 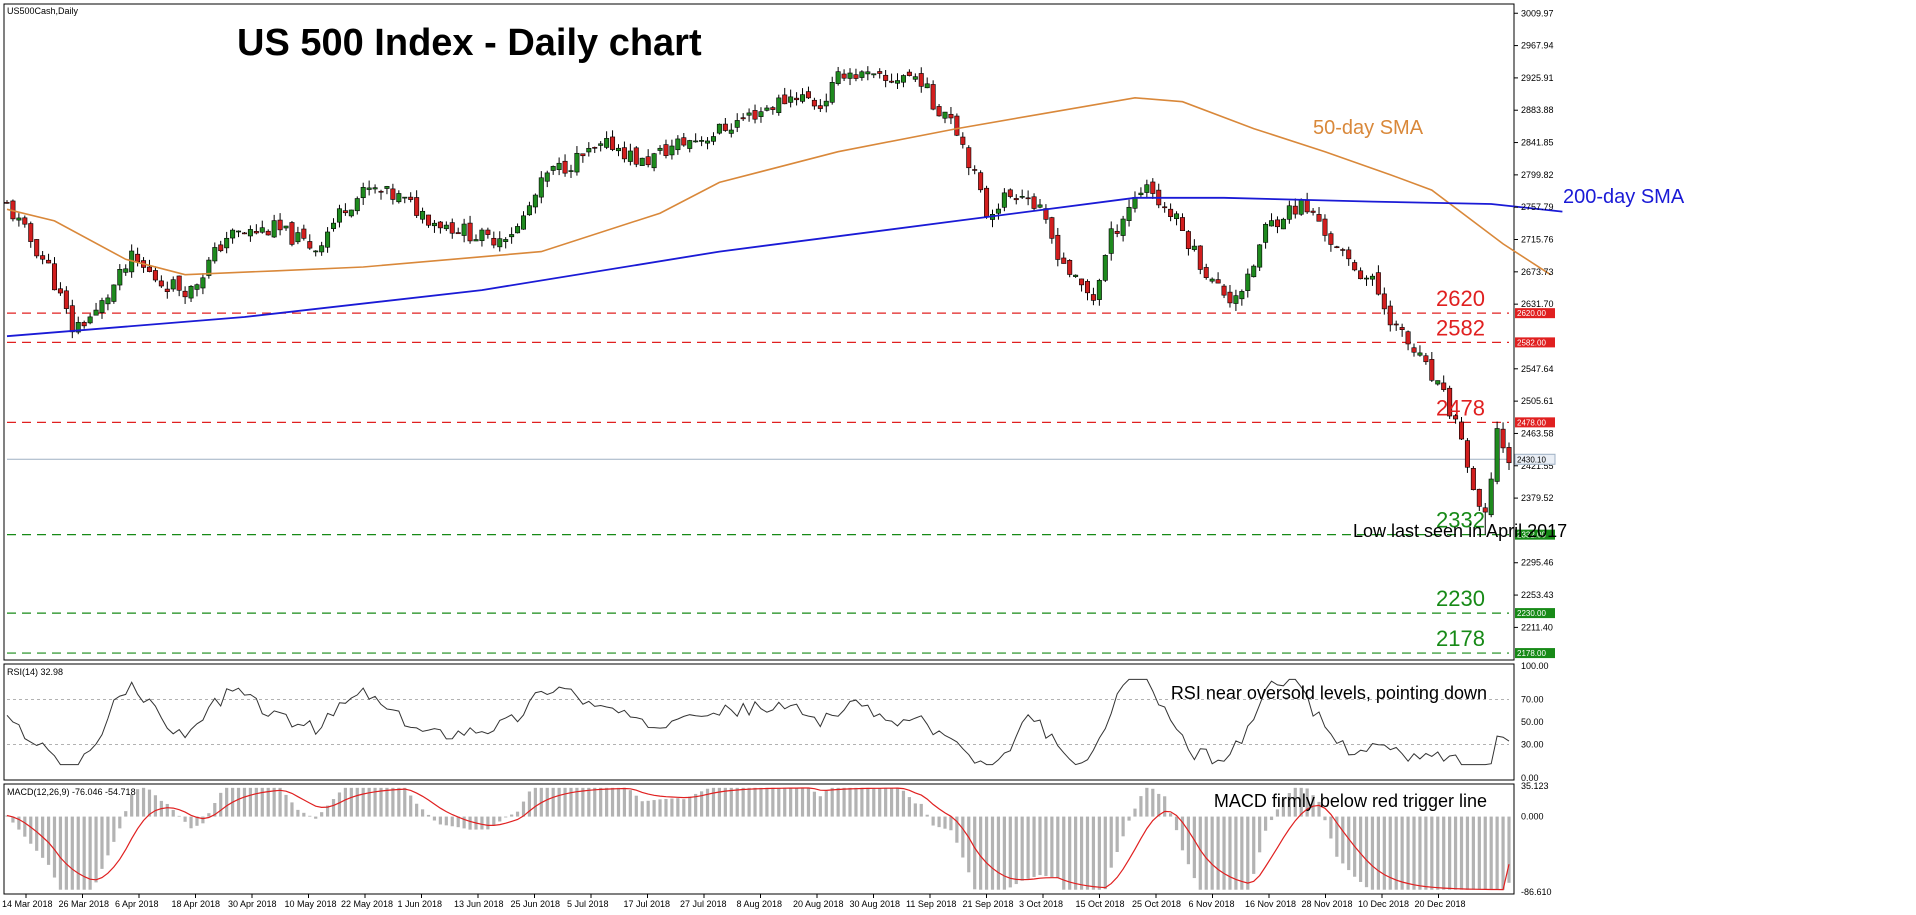 What do you see at coordinates (931, 904) in the screenshot?
I see `date-tick-label: 11 Sep 2018` at bounding box center [931, 904].